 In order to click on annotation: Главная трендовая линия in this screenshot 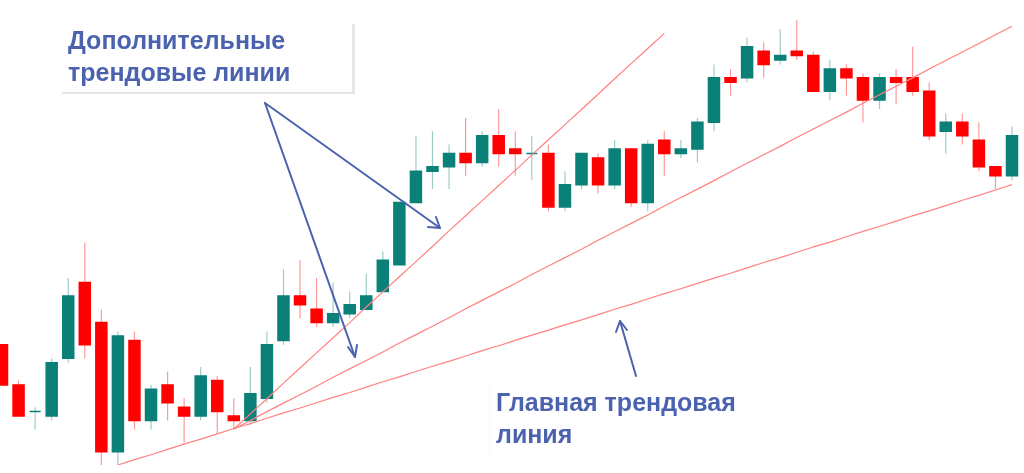, I will do `click(642, 420)`.